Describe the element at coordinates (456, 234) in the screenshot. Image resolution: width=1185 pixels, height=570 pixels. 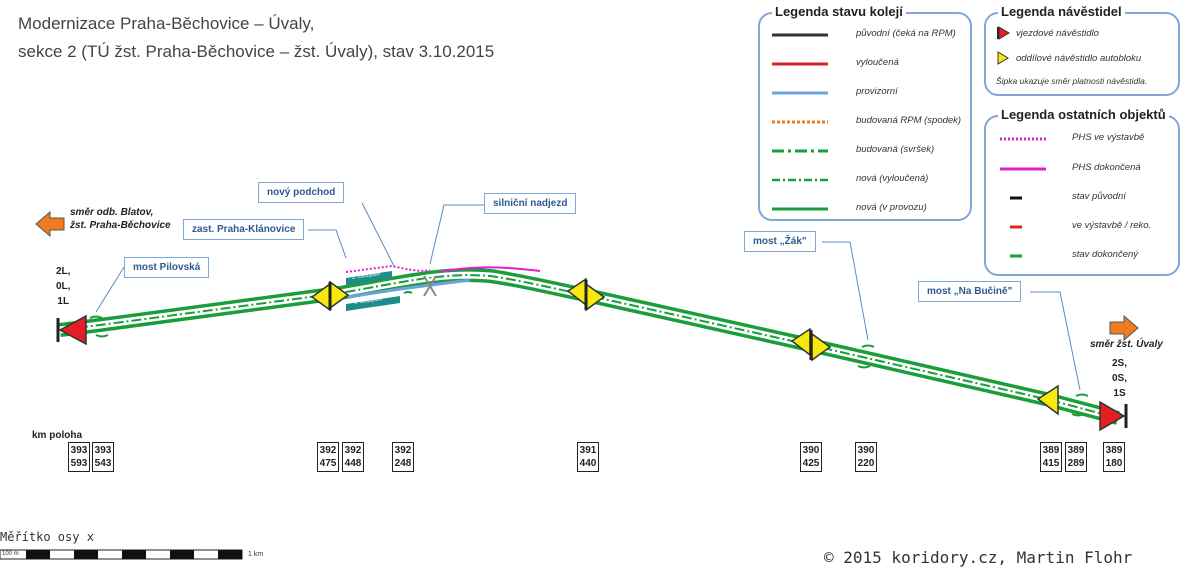
I see `leader-nadjezd` at that location.